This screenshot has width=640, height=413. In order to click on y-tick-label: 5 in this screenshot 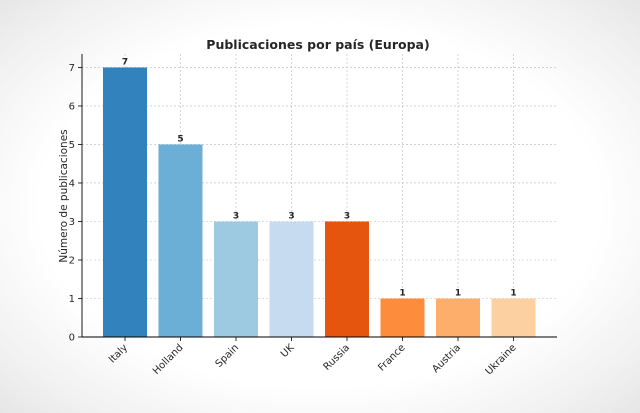, I will do `click(72, 145)`.